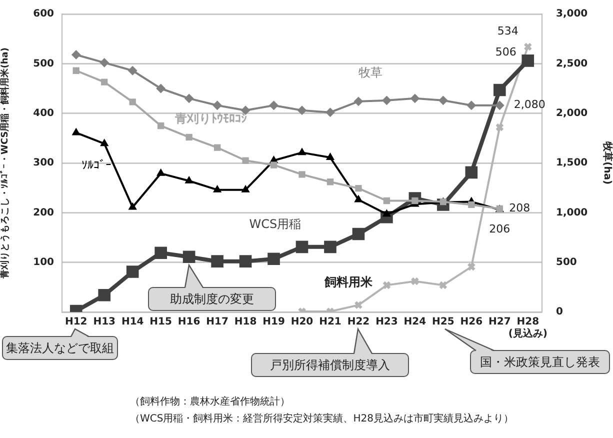  I want to click on x-tick-label: H20, so click(302, 322).